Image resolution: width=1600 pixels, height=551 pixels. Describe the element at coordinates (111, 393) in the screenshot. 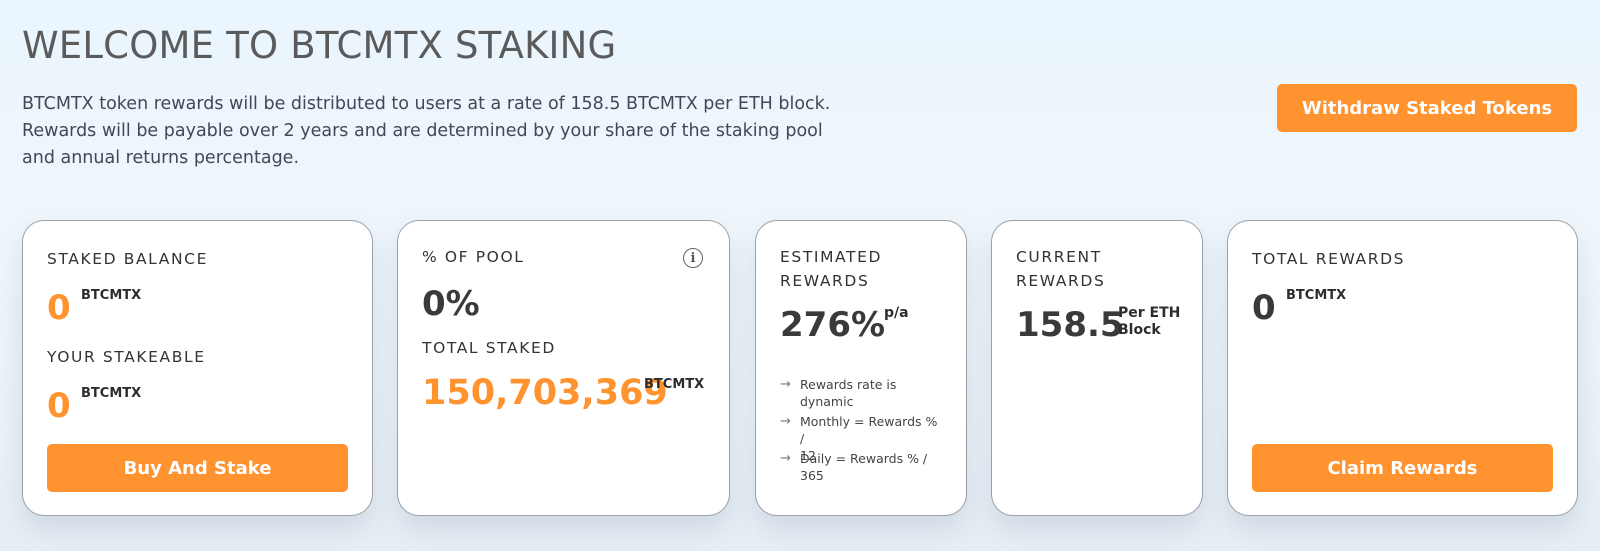

I see `your-stakeable-unit: BTCMTX` at that location.